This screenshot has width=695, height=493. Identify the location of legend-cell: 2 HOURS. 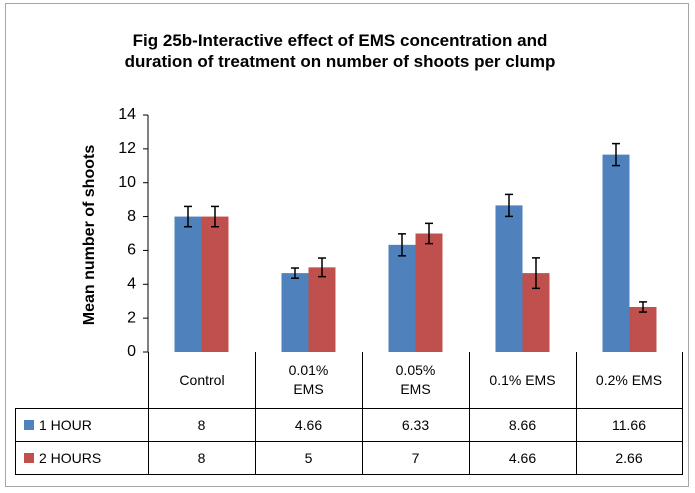
(82, 458).